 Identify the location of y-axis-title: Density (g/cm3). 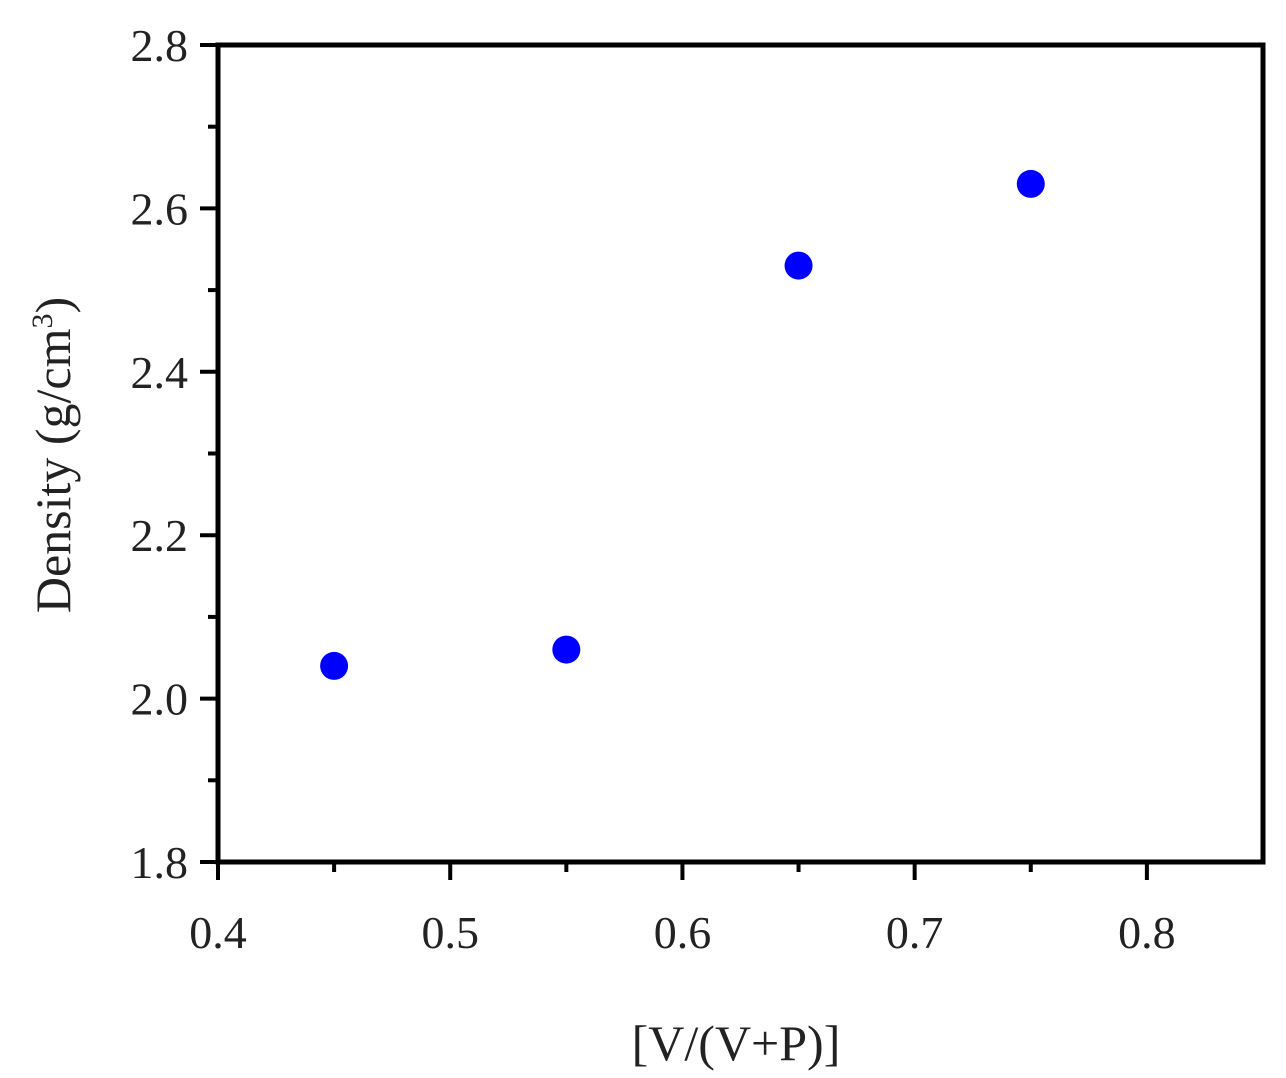
(53, 455).